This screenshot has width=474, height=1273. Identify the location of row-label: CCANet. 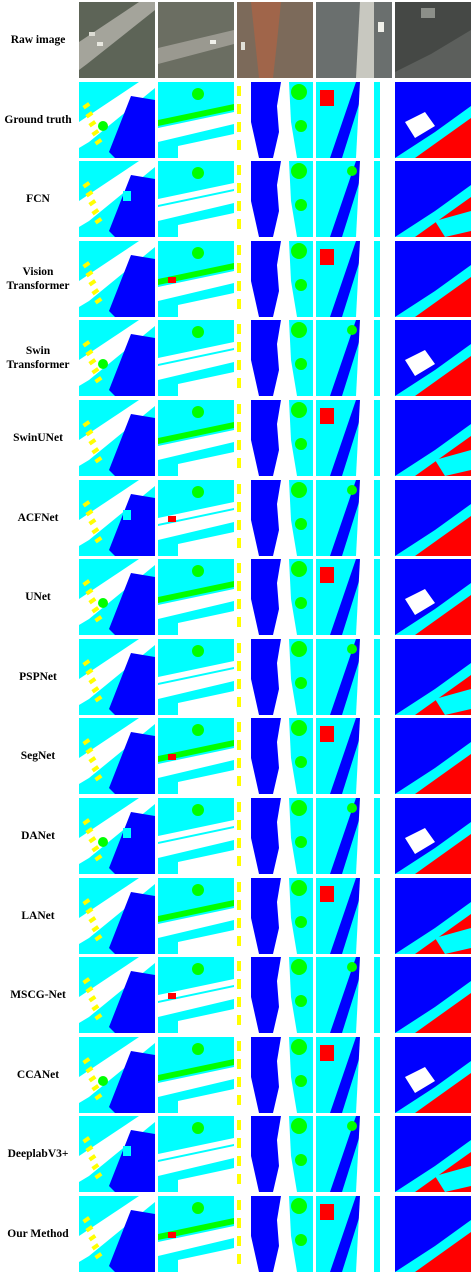
(38, 1074).